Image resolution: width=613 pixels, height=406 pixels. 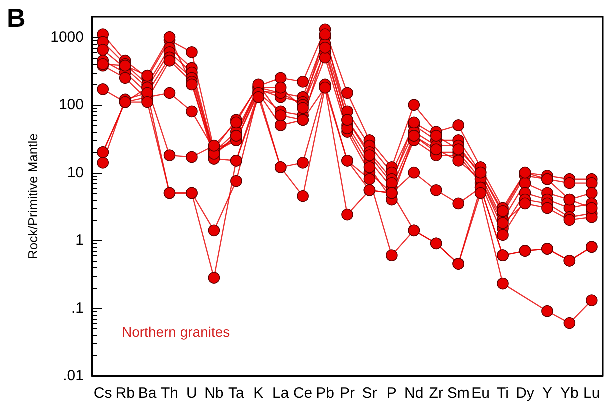 What do you see at coordinates (103, 393) in the screenshot?
I see `x-tick-label: Cs` at bounding box center [103, 393].